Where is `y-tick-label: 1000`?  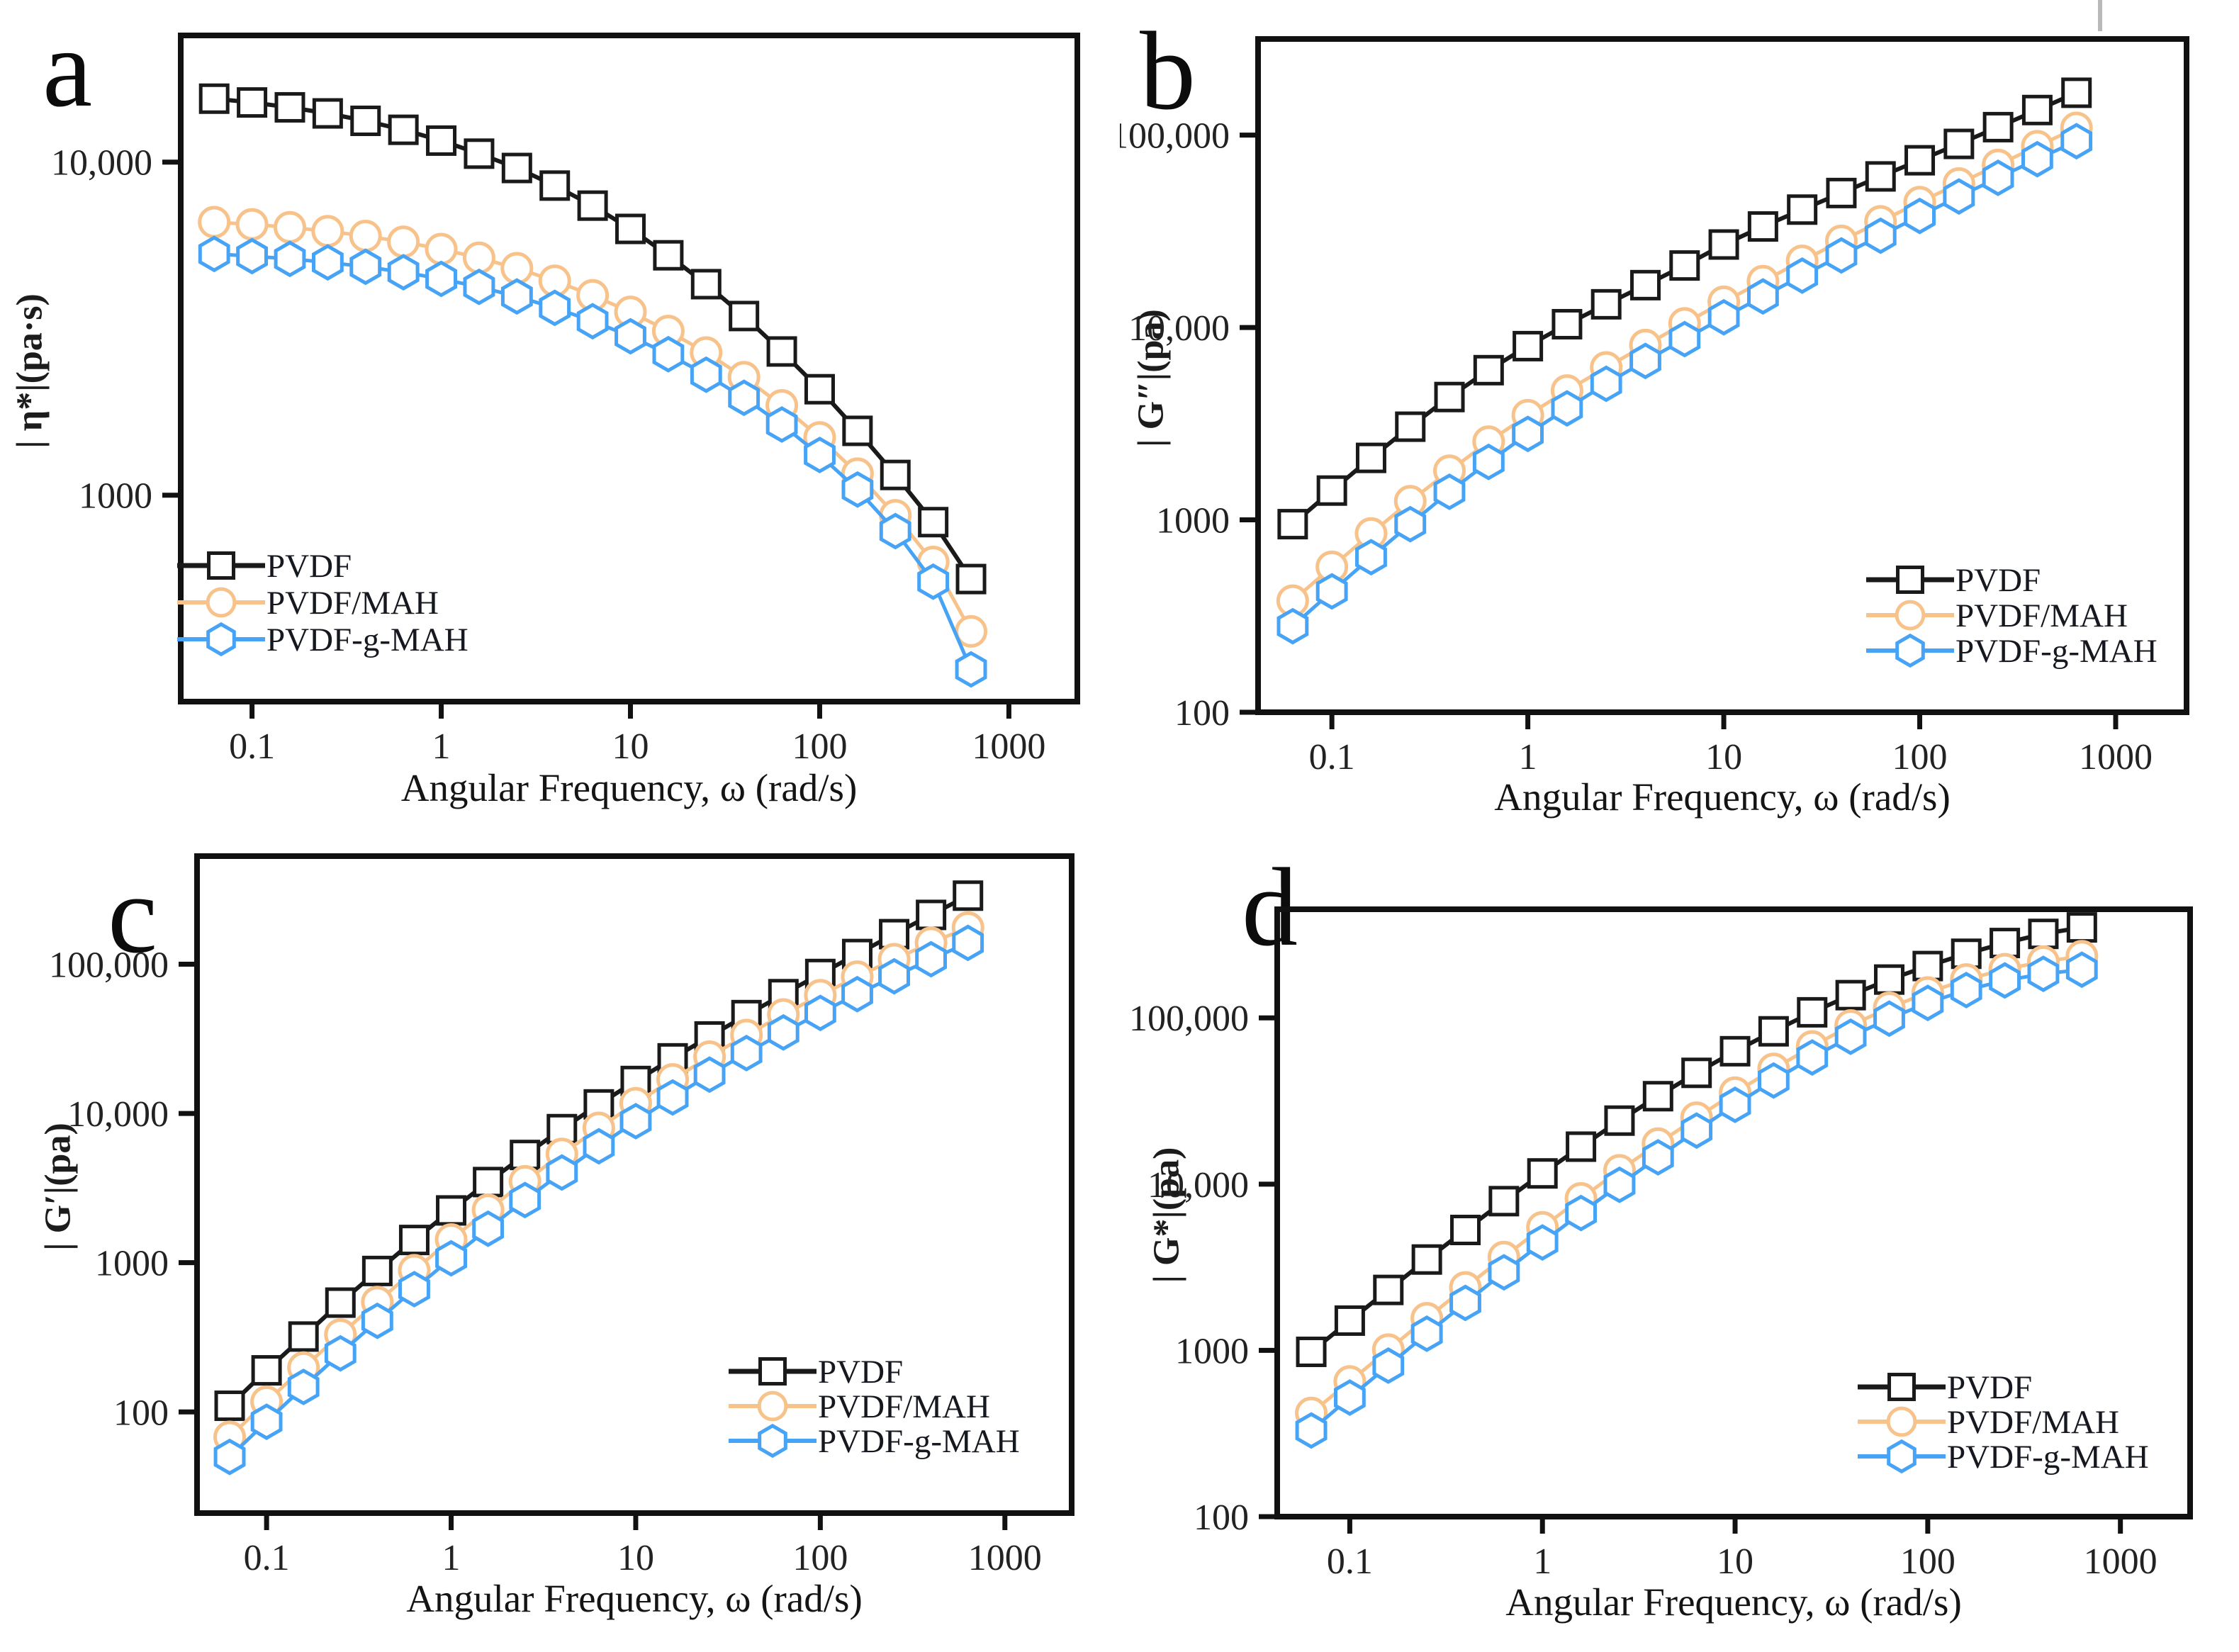
y-tick-label: 1000 is located at coordinates (1212, 1351).